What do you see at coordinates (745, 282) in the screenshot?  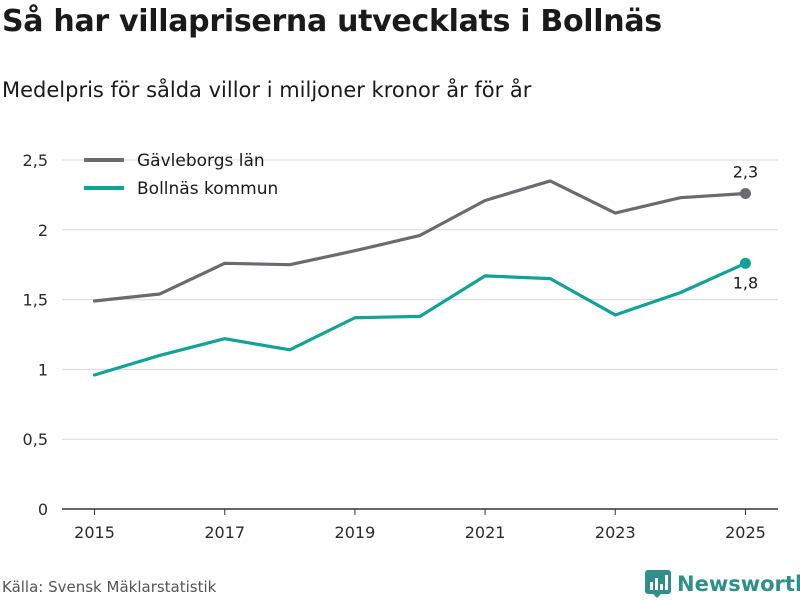 I see `end-value-label: 1,8` at bounding box center [745, 282].